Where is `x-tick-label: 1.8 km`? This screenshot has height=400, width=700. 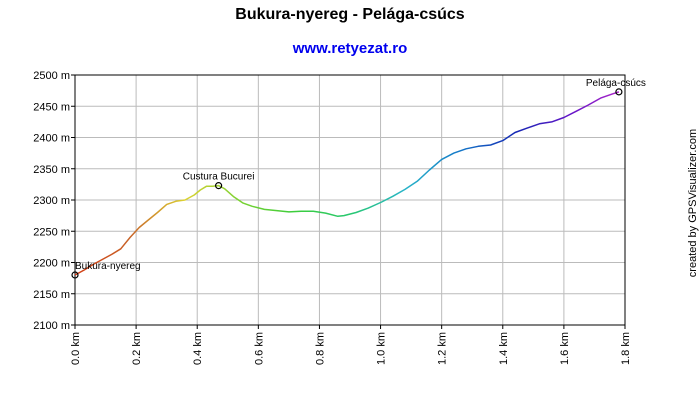
x-tick-label: 1.8 km is located at coordinates (626, 348).